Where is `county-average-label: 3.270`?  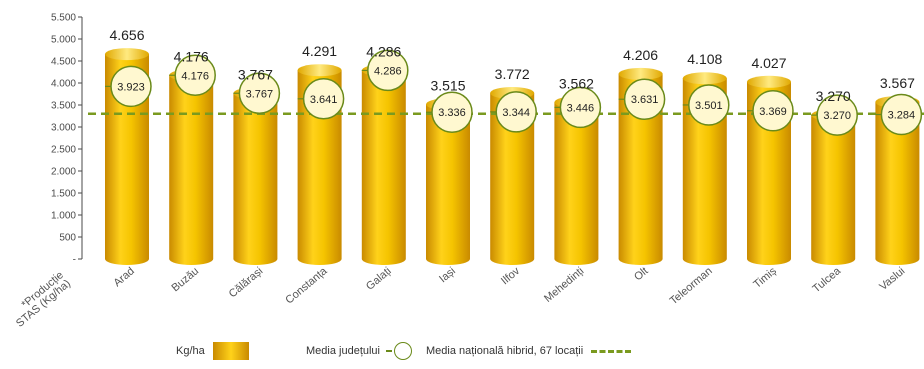 county-average-label: 3.270 is located at coordinates (837, 116).